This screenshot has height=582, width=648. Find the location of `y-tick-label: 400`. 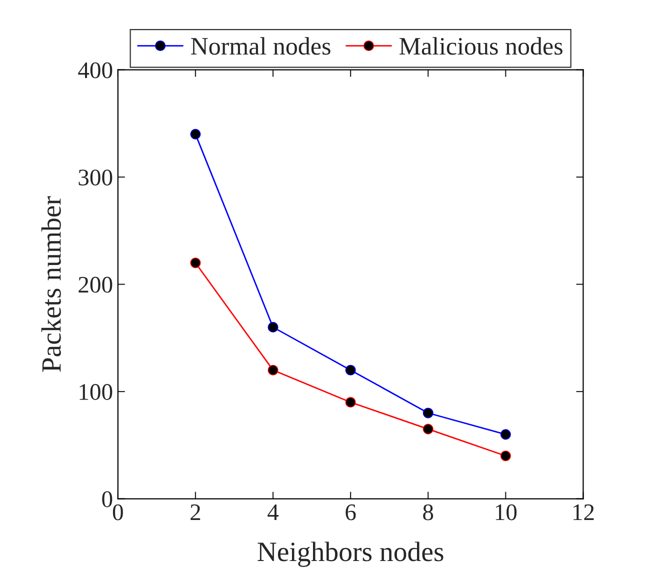

y-tick-label: 400 is located at coordinates (95, 70).